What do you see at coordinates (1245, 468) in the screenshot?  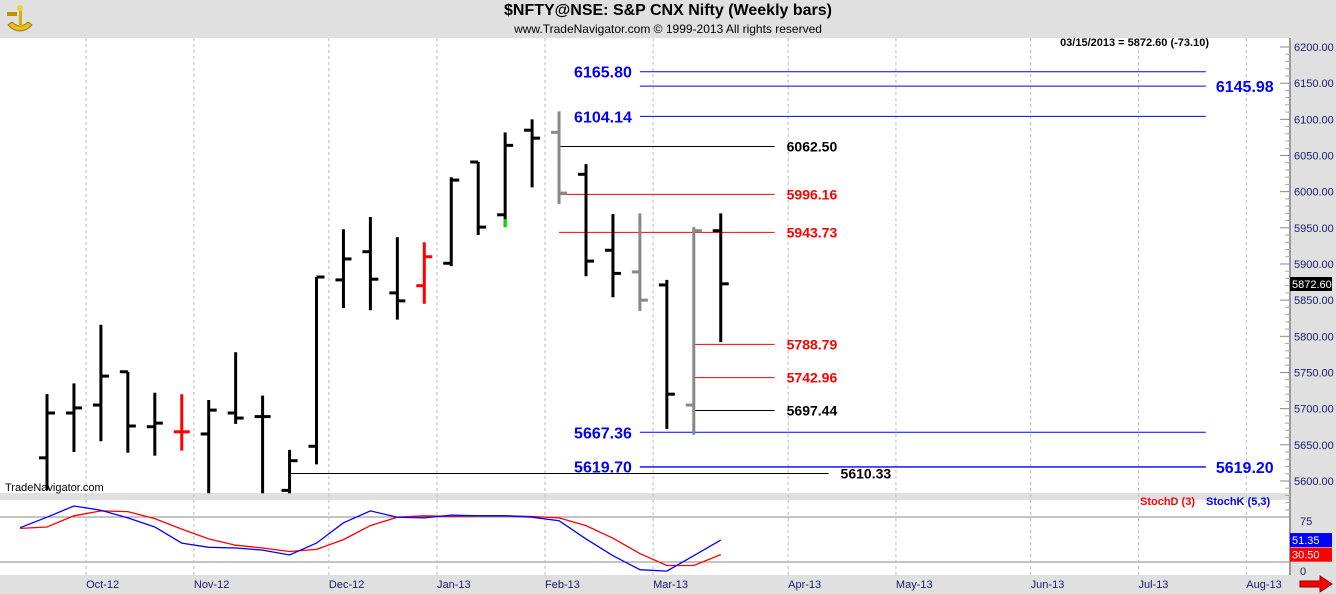 I see `level-label: 5619.20` at bounding box center [1245, 468].